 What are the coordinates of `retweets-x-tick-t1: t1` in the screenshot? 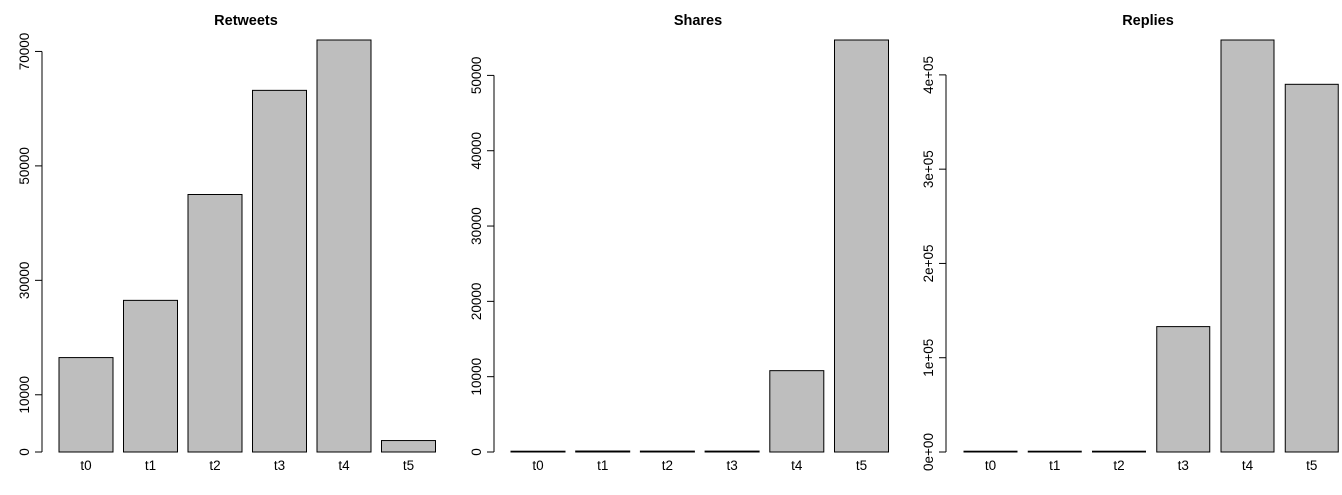 It's located at (150, 465).